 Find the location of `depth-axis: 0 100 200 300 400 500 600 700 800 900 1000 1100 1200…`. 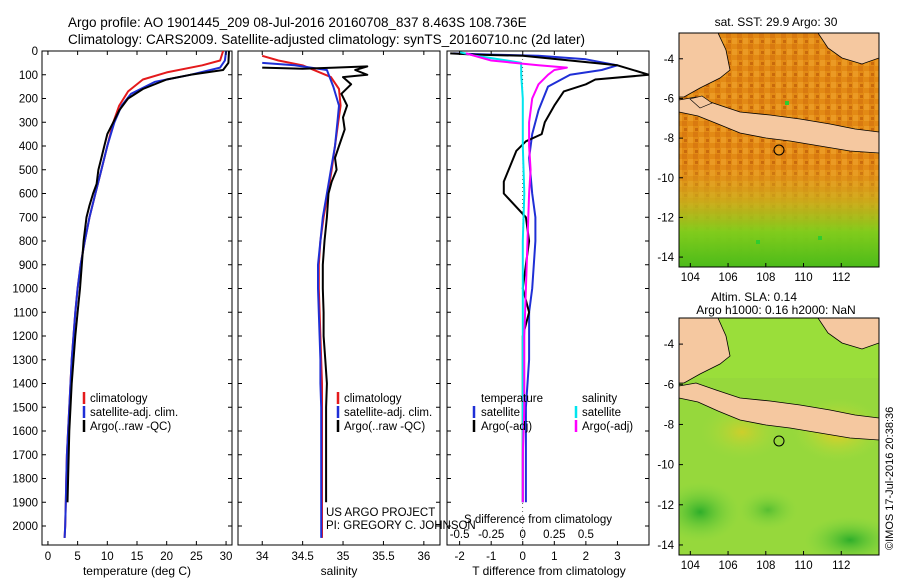

depth-axis: 0 100 200 300 400 500 600 700 800 900 1000 1100 1200… is located at coordinates (25, 289).